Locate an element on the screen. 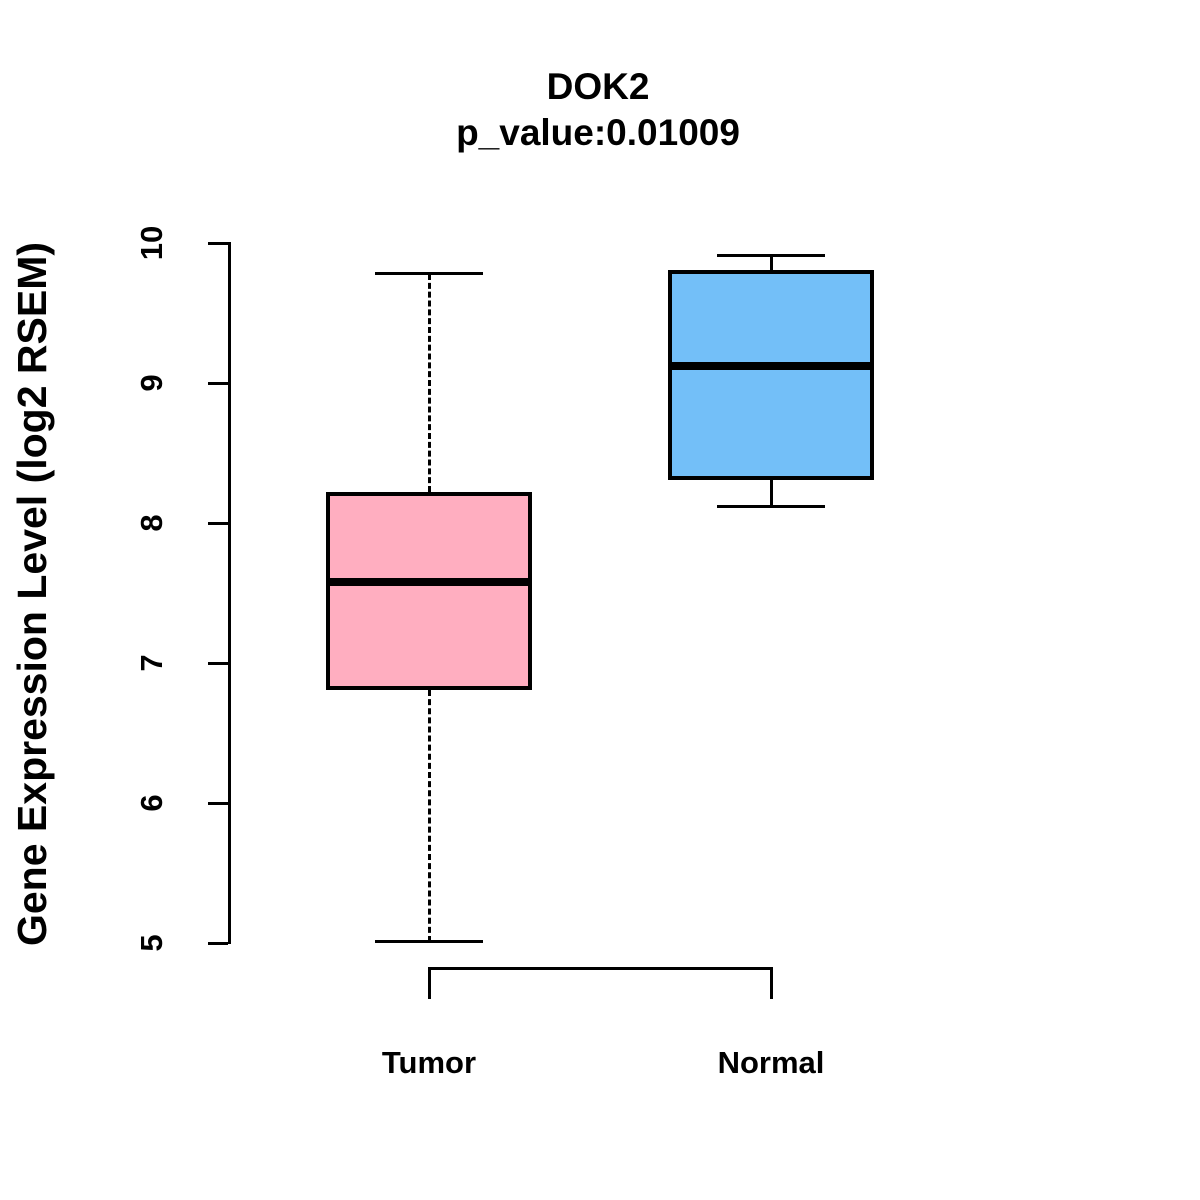 The image size is (1200, 1200). whisker-cap-top-tumor is located at coordinates (429, 274).